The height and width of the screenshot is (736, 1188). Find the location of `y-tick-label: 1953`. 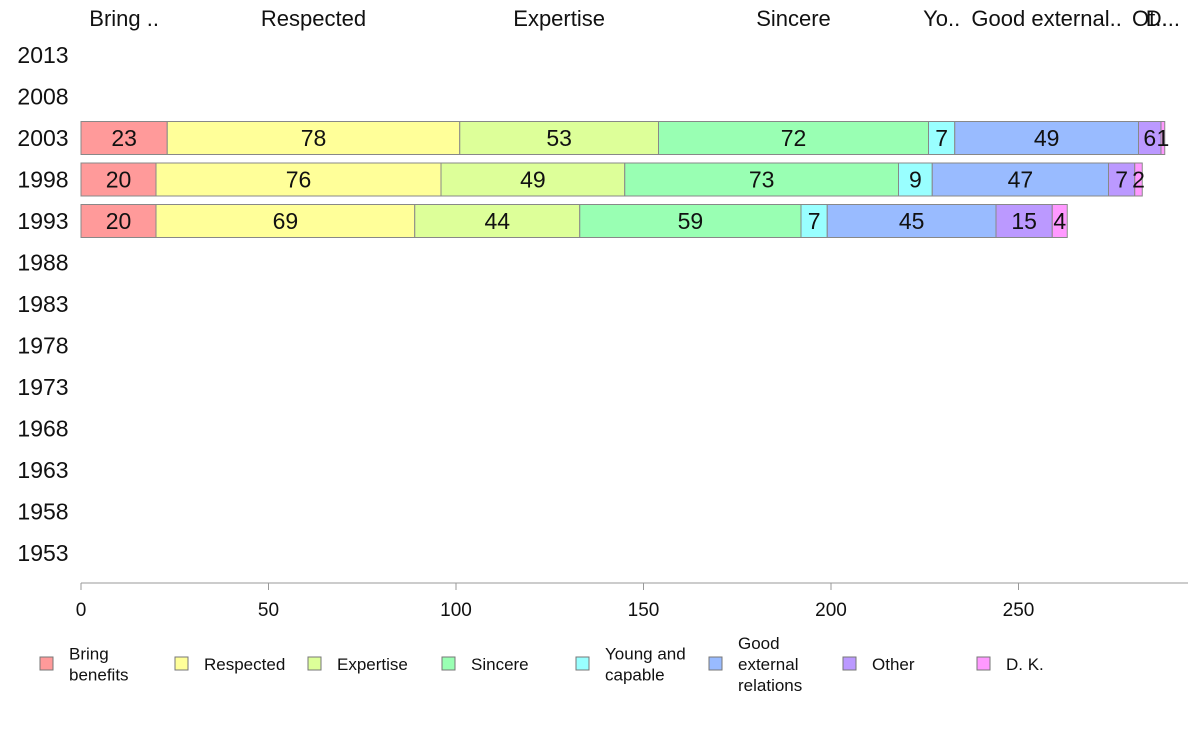

y-tick-label: 1953 is located at coordinates (42, 553).